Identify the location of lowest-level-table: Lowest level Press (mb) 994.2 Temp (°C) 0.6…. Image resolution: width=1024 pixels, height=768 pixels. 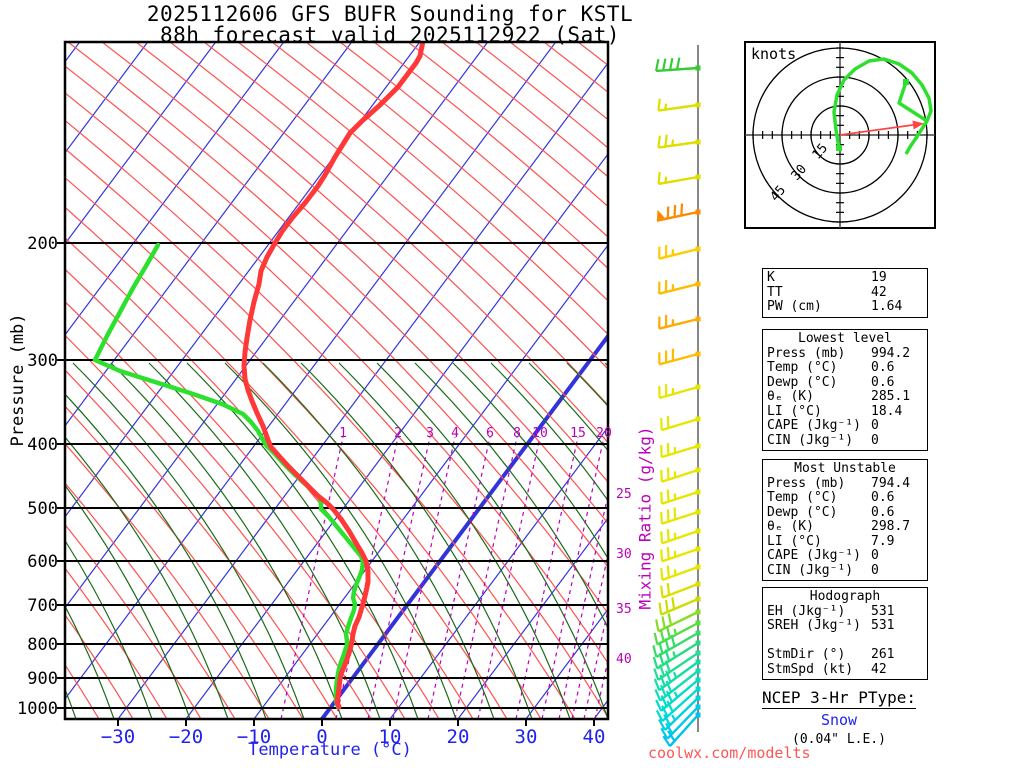
(845, 390).